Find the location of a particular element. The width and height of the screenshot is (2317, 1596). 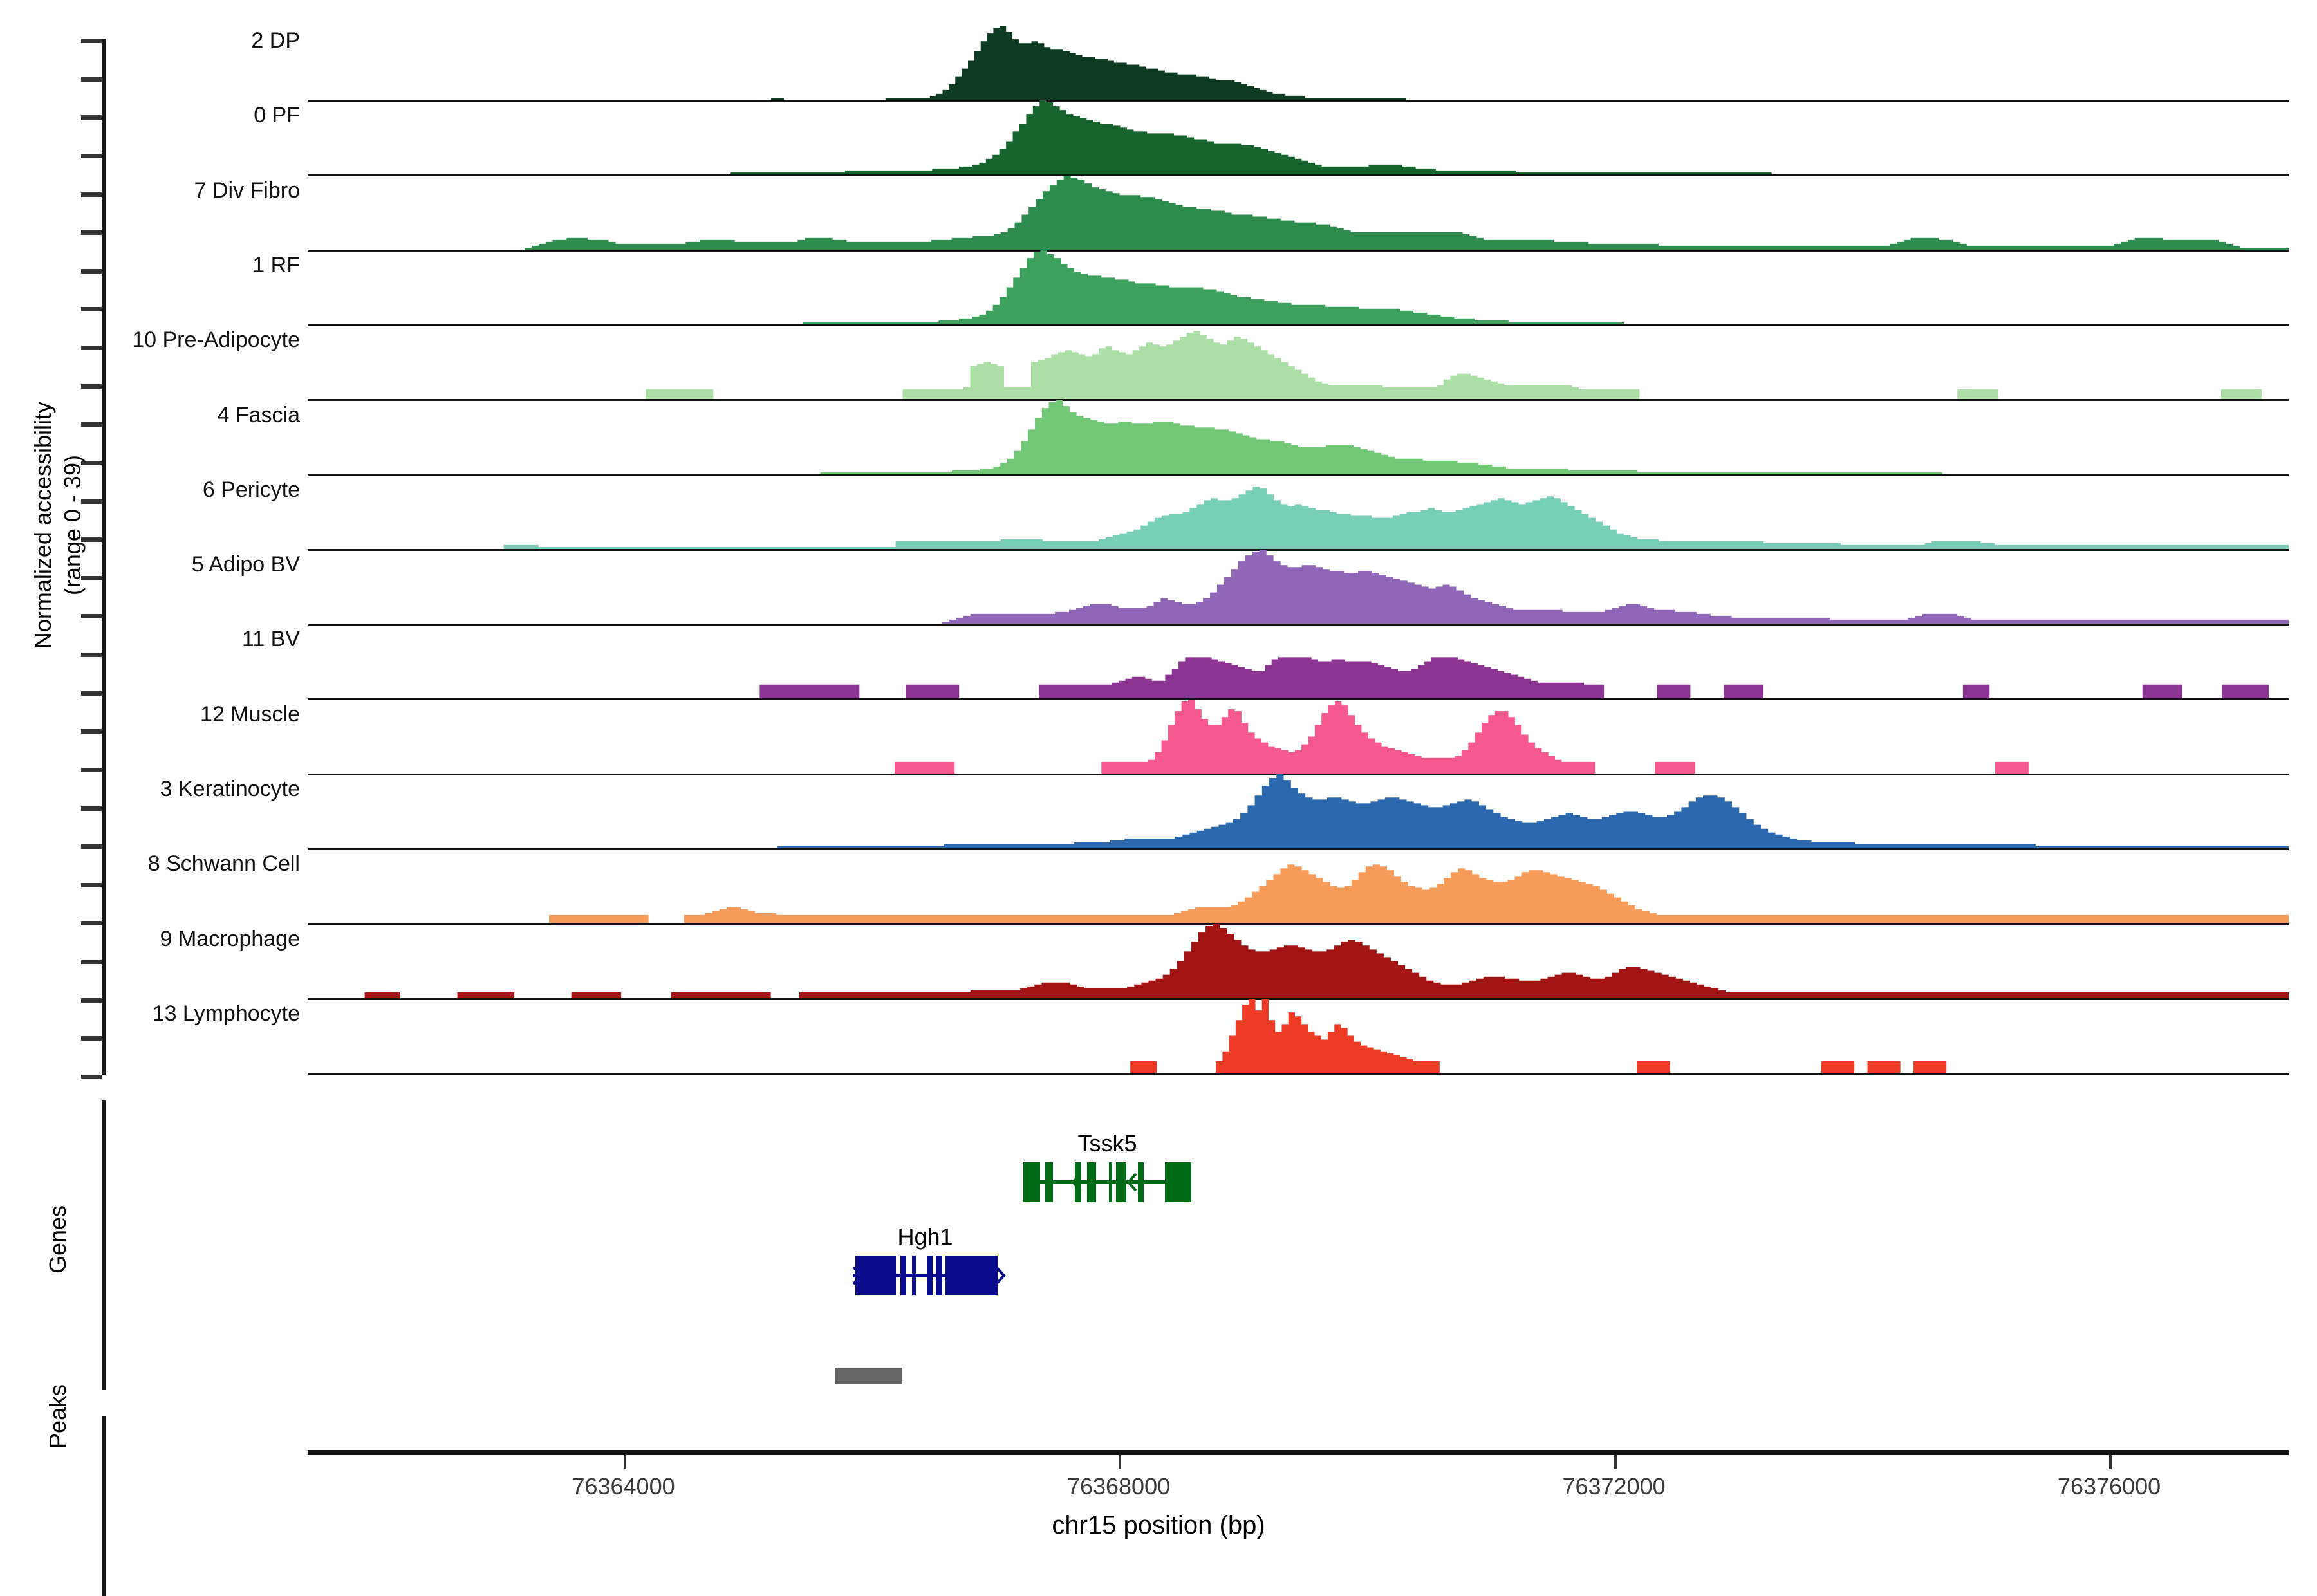

x-axis-tick-label: 76372000 is located at coordinates (1614, 1486).